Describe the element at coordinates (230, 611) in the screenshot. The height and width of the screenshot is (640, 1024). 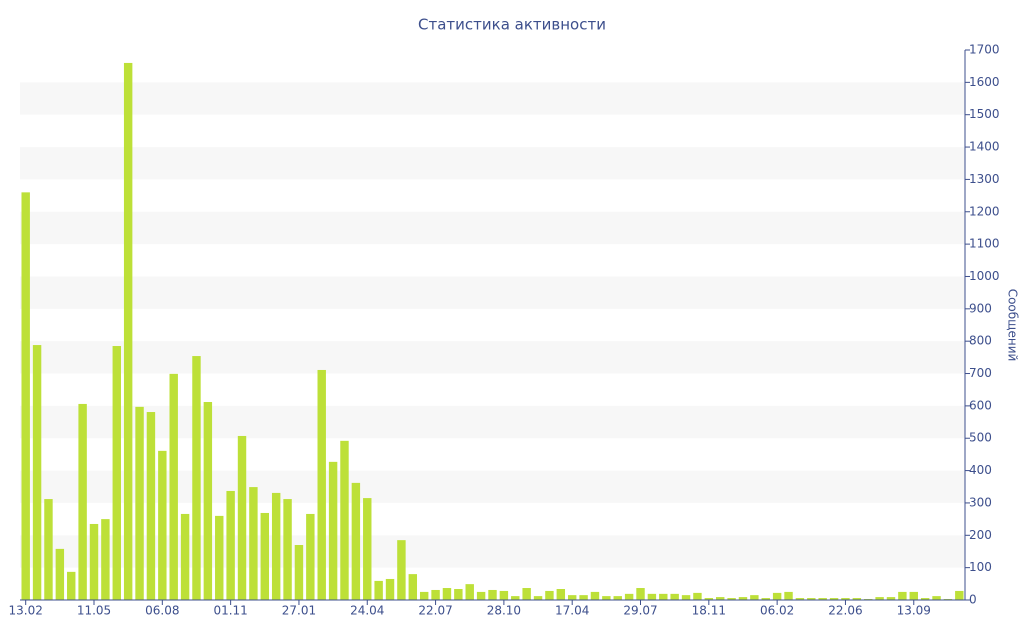
I see `x-tick-label: 01.11` at that location.